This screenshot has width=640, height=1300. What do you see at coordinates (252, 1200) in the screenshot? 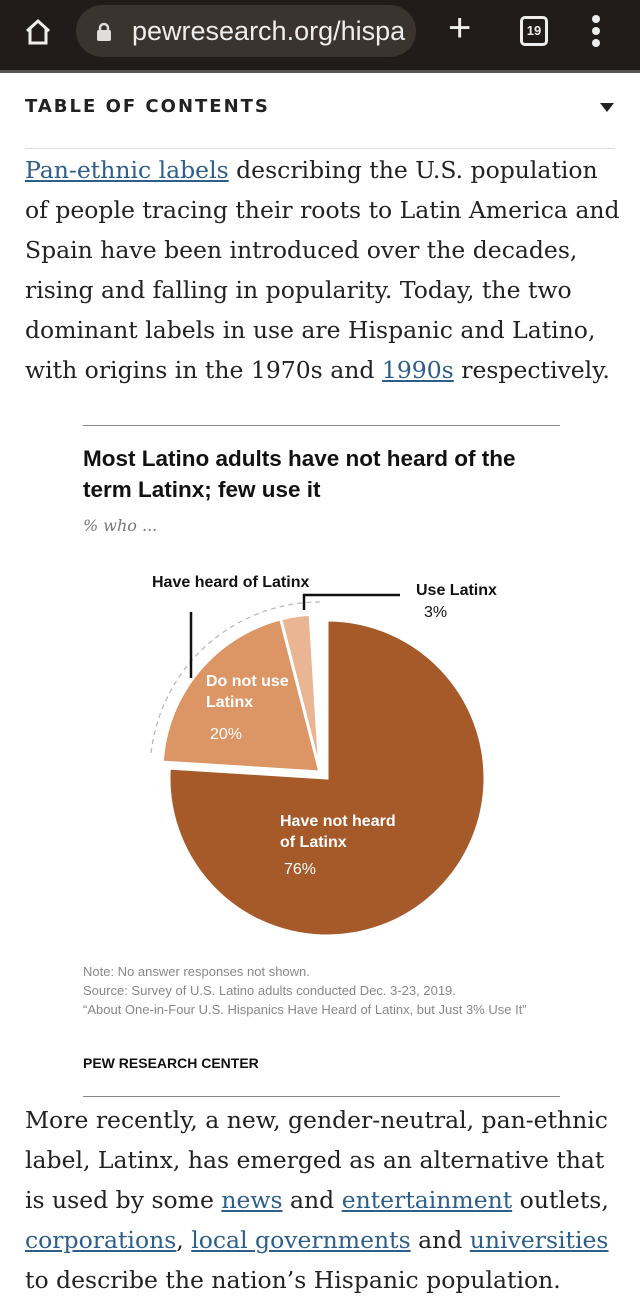
I see `link-news: news` at bounding box center [252, 1200].